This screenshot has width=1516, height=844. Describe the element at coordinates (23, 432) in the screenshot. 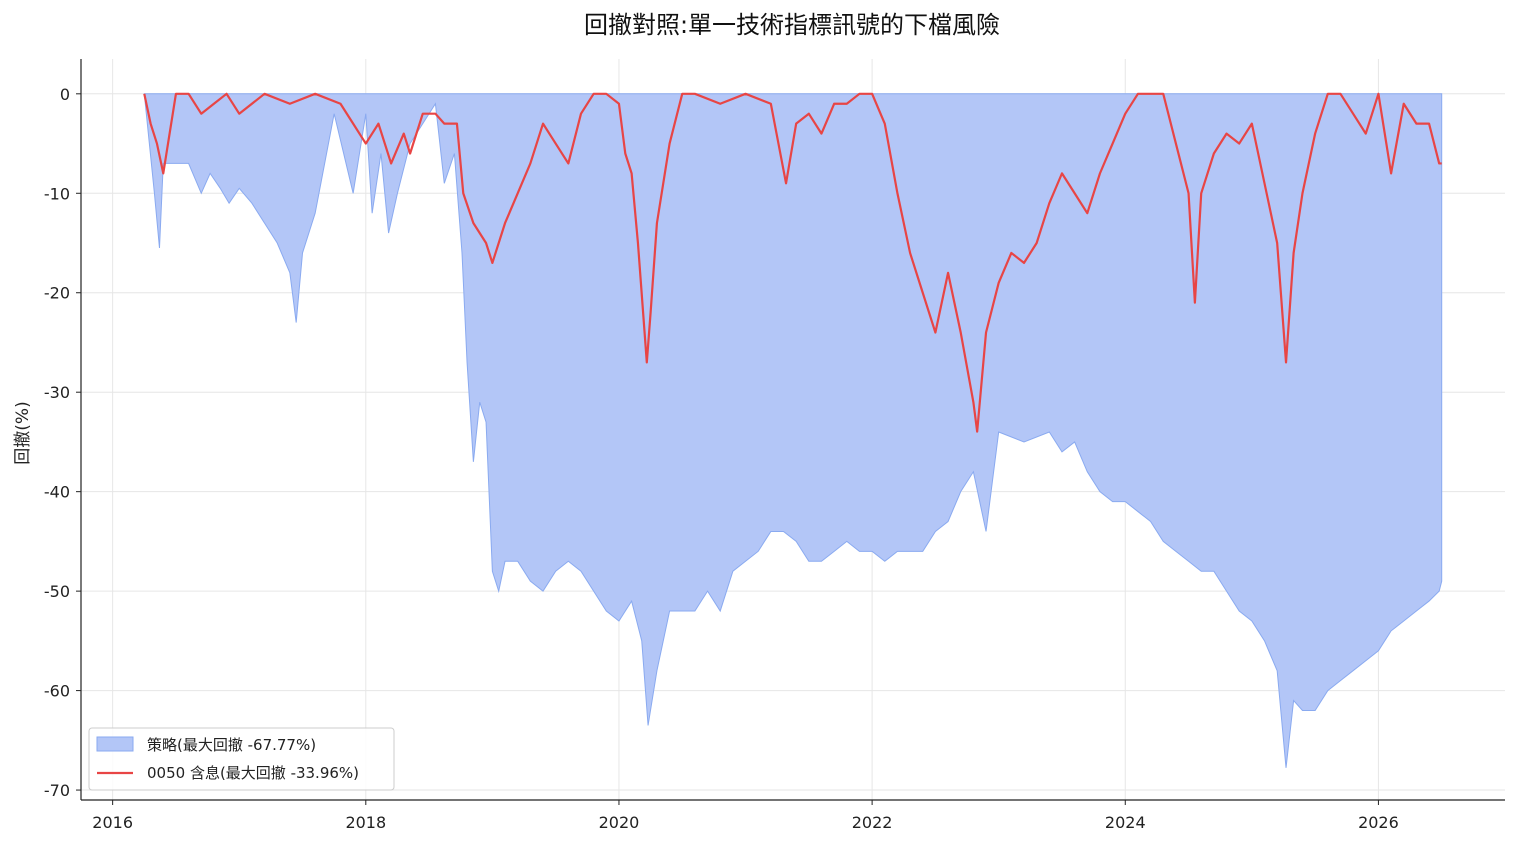

I see `y-axis-label: 回撤(%)` at that location.